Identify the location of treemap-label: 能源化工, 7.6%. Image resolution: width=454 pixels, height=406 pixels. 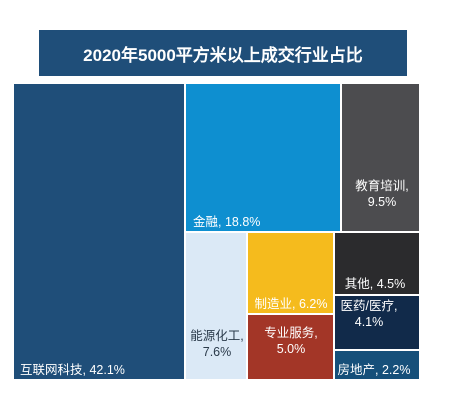
(216, 344).